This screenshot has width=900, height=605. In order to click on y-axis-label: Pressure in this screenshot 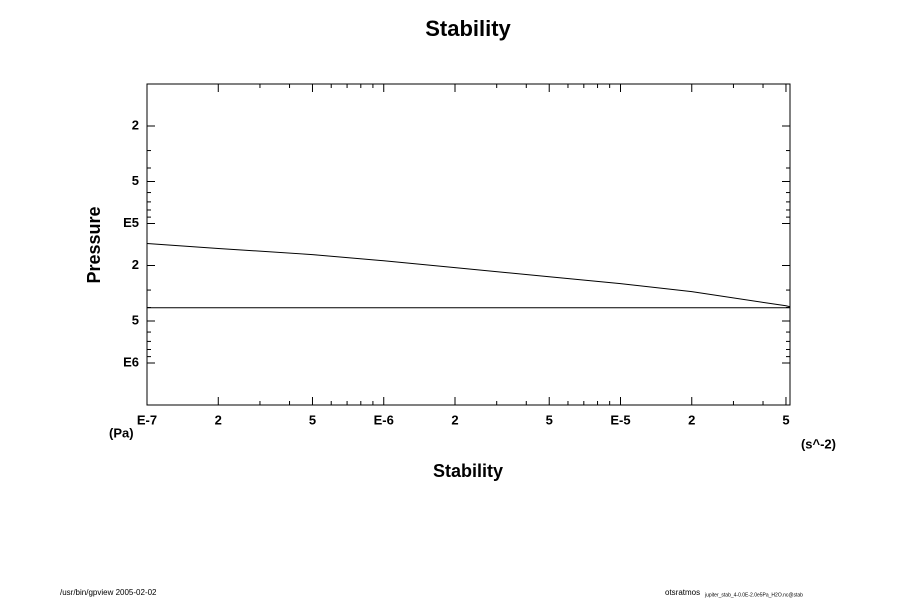, I will do `click(94, 244)`.